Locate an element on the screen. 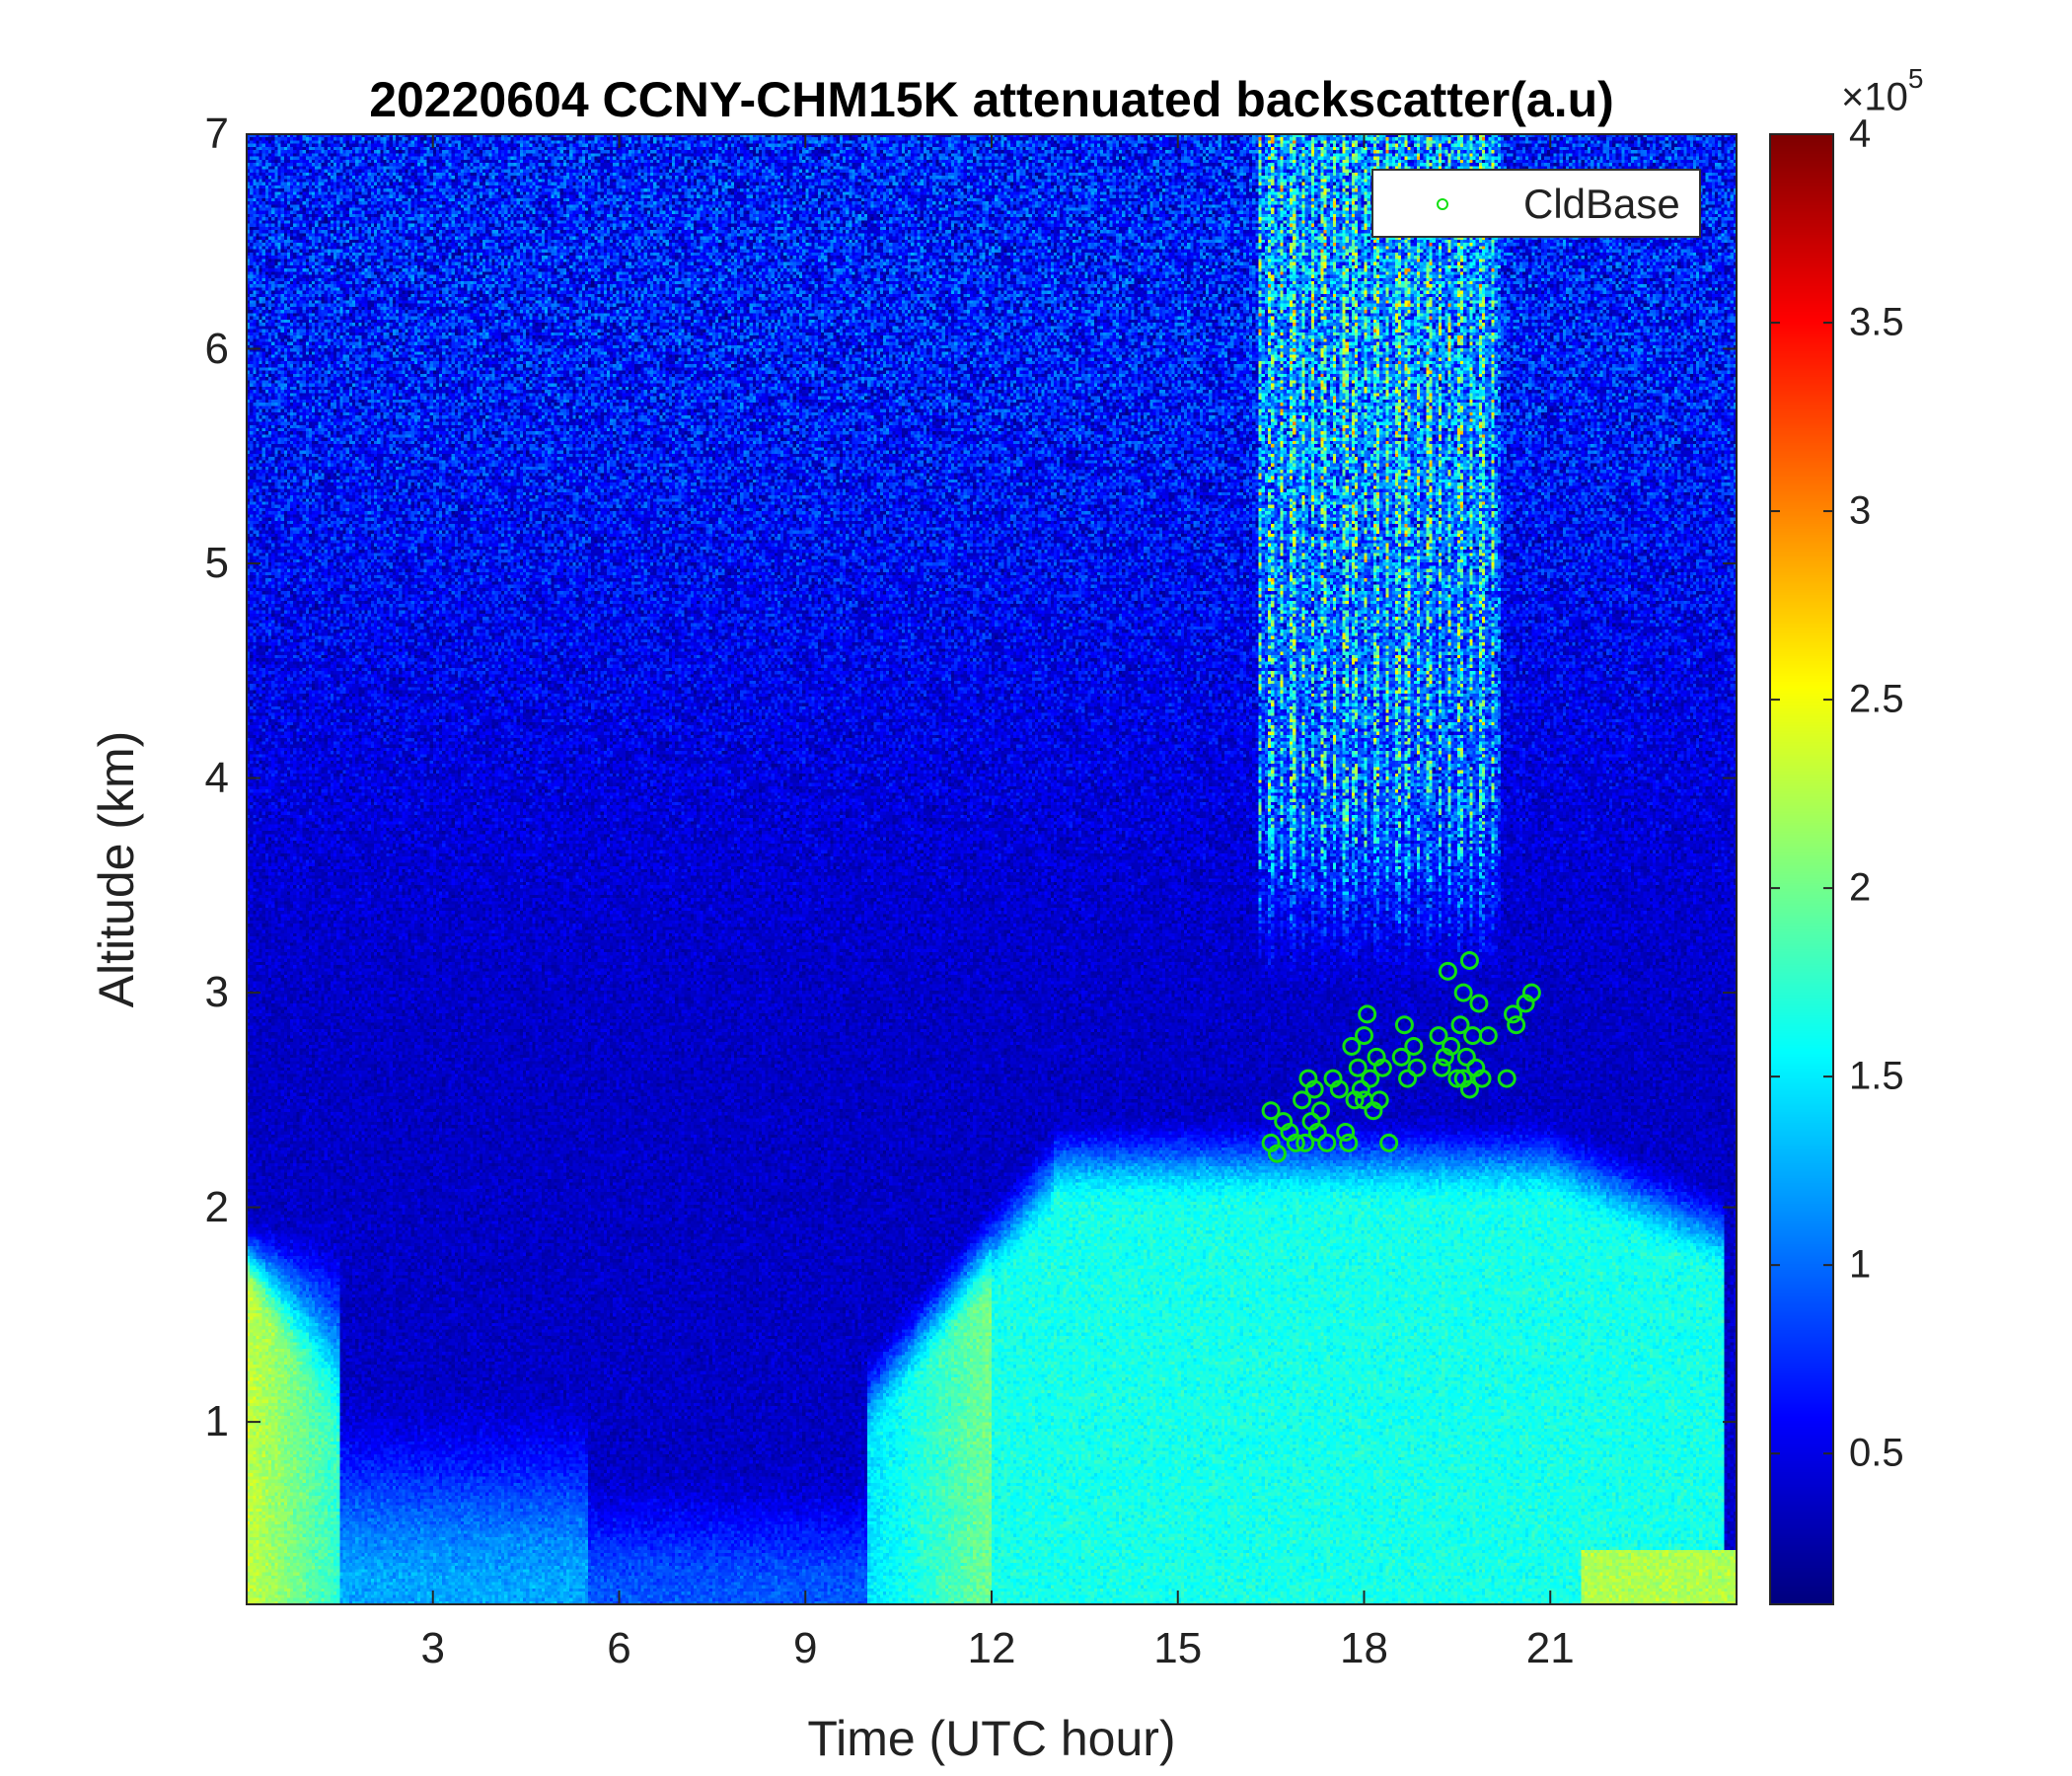  x-tick-label: 15 is located at coordinates (1178, 1648).